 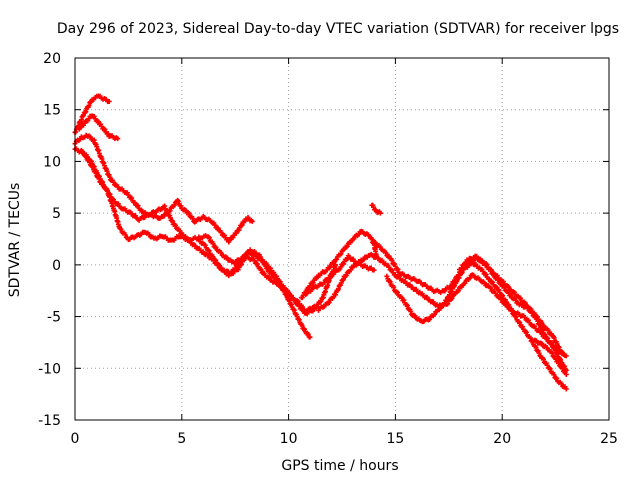 I want to click on x-tick-label: 25, so click(x=609, y=439).